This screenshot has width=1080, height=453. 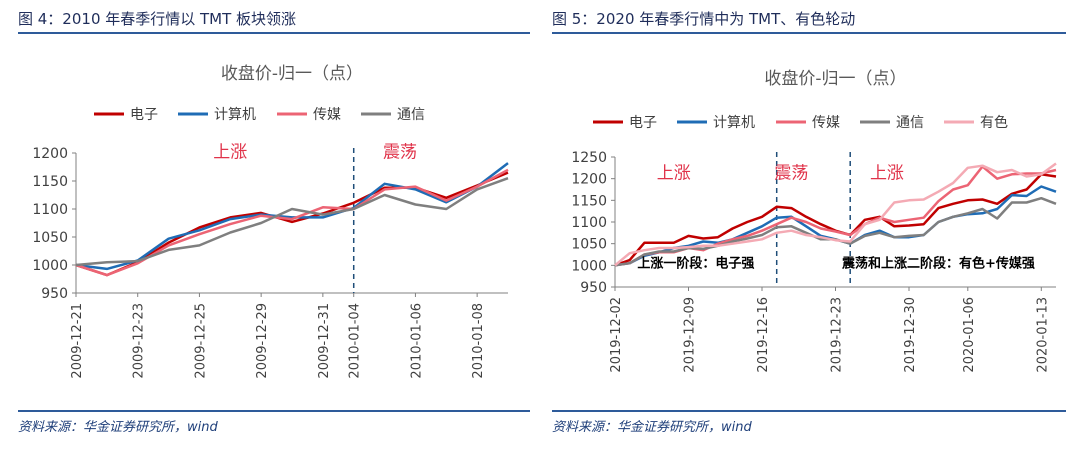 What do you see at coordinates (77, 341) in the screenshot?
I see `x-tick-label: 2009-12-21` at bounding box center [77, 341].